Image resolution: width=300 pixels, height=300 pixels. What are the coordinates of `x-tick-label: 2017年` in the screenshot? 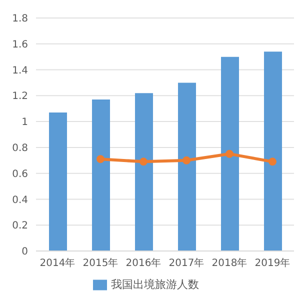 It's located at (186, 263).